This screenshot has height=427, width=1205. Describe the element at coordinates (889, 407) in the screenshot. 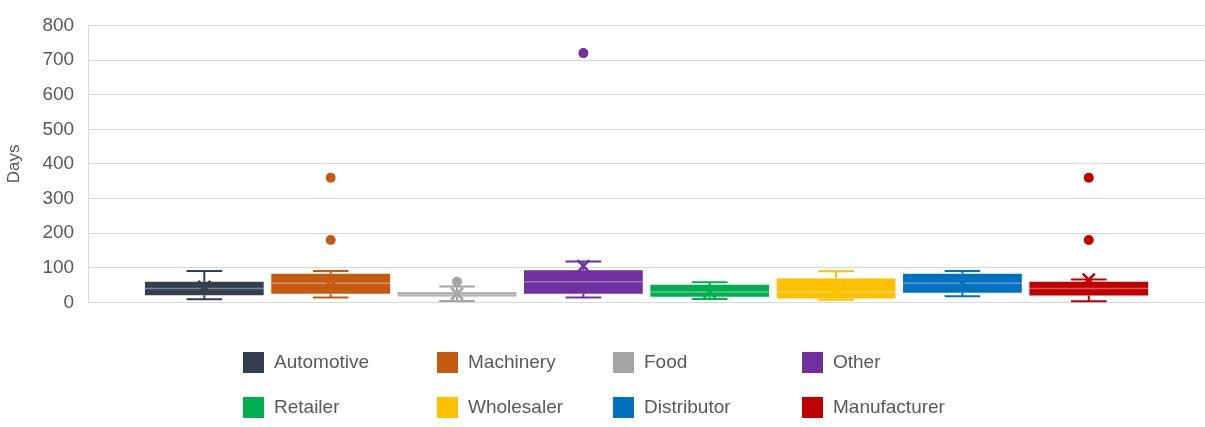

I see `legend-label: Manufacturer` at that location.